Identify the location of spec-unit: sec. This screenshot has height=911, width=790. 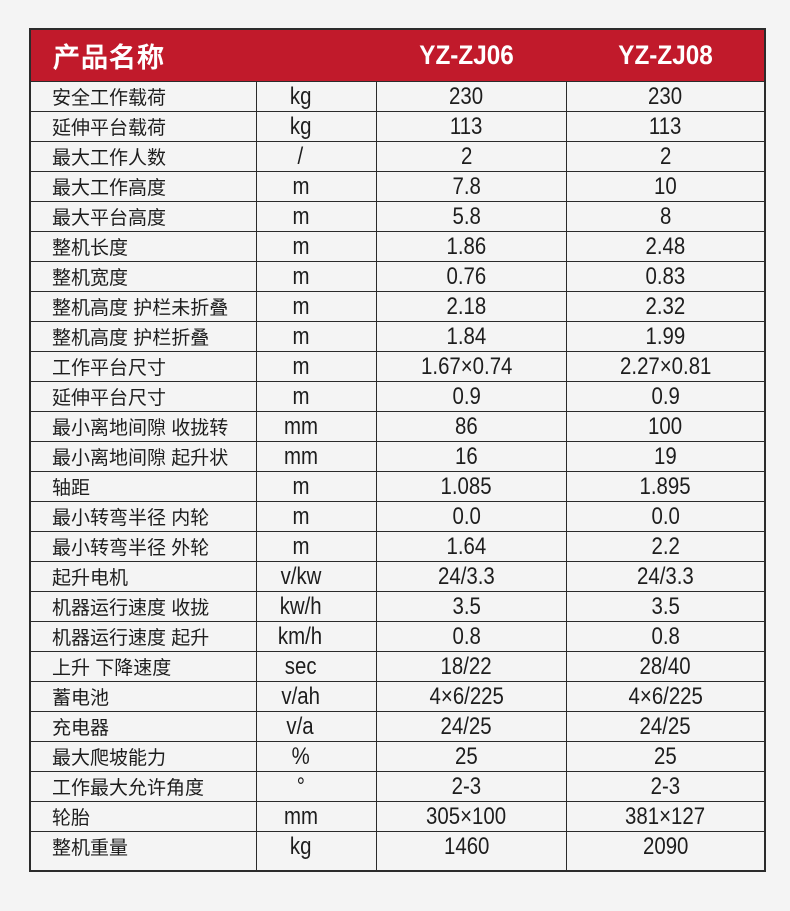
(300, 666).